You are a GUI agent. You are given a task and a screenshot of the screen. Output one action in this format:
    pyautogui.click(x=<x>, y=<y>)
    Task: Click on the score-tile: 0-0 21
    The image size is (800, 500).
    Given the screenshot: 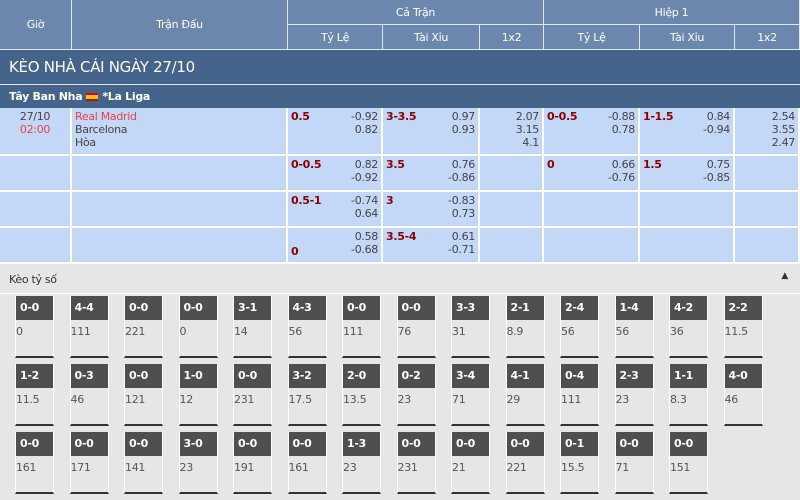 What is the action you would take?
    pyautogui.click(x=470, y=463)
    